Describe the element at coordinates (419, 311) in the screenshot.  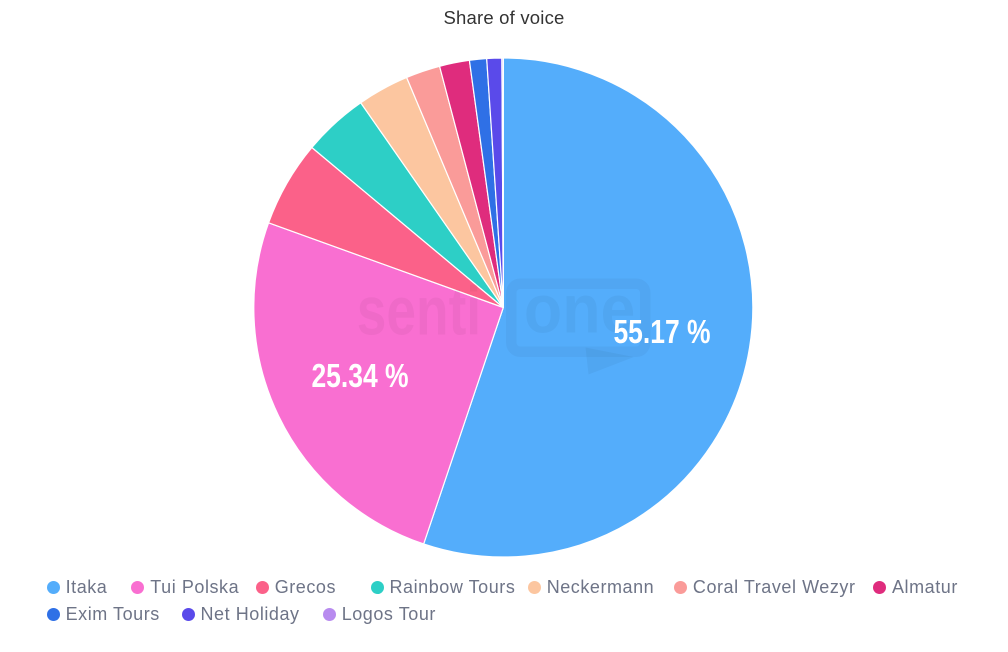
I see `svg-text: senti` at that location.